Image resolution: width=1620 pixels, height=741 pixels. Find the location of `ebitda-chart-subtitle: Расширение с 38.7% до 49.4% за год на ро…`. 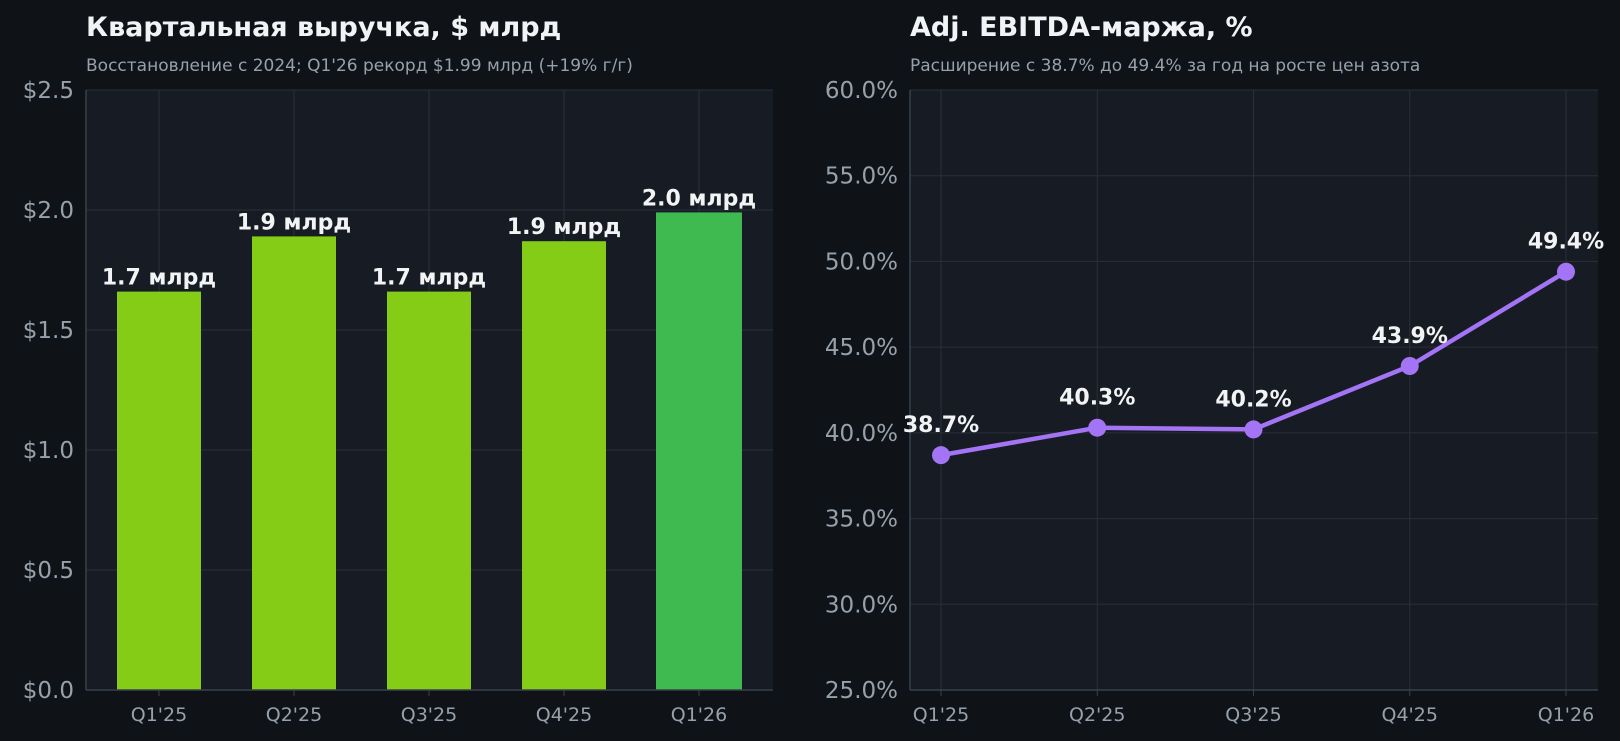

ebitda-chart-subtitle: Расширение с 38.7% до 49.4% за год на ро… is located at coordinates (1165, 66).